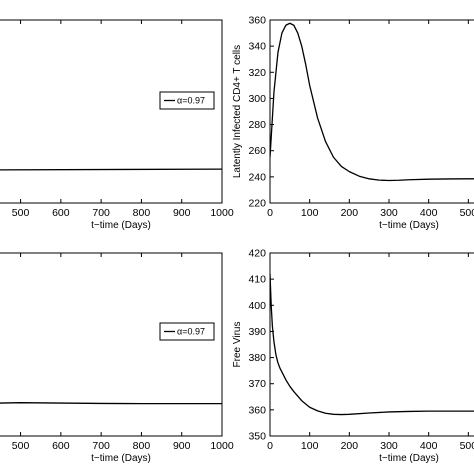  Describe the element at coordinates (257, 47) in the screenshot. I see `chart-top-right-y-tick-label: 340` at that location.